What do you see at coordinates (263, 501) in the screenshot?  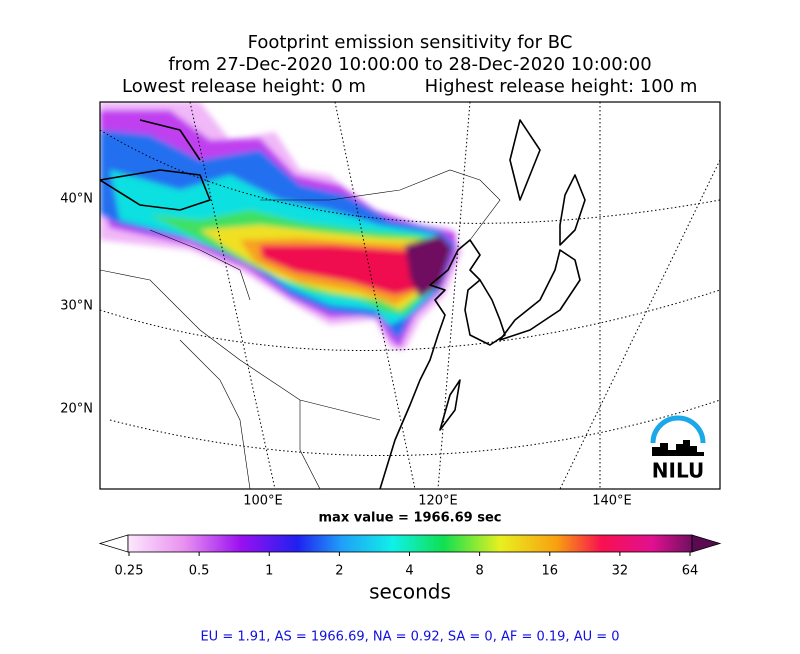 I see `lon-label: 100°E` at bounding box center [263, 501].